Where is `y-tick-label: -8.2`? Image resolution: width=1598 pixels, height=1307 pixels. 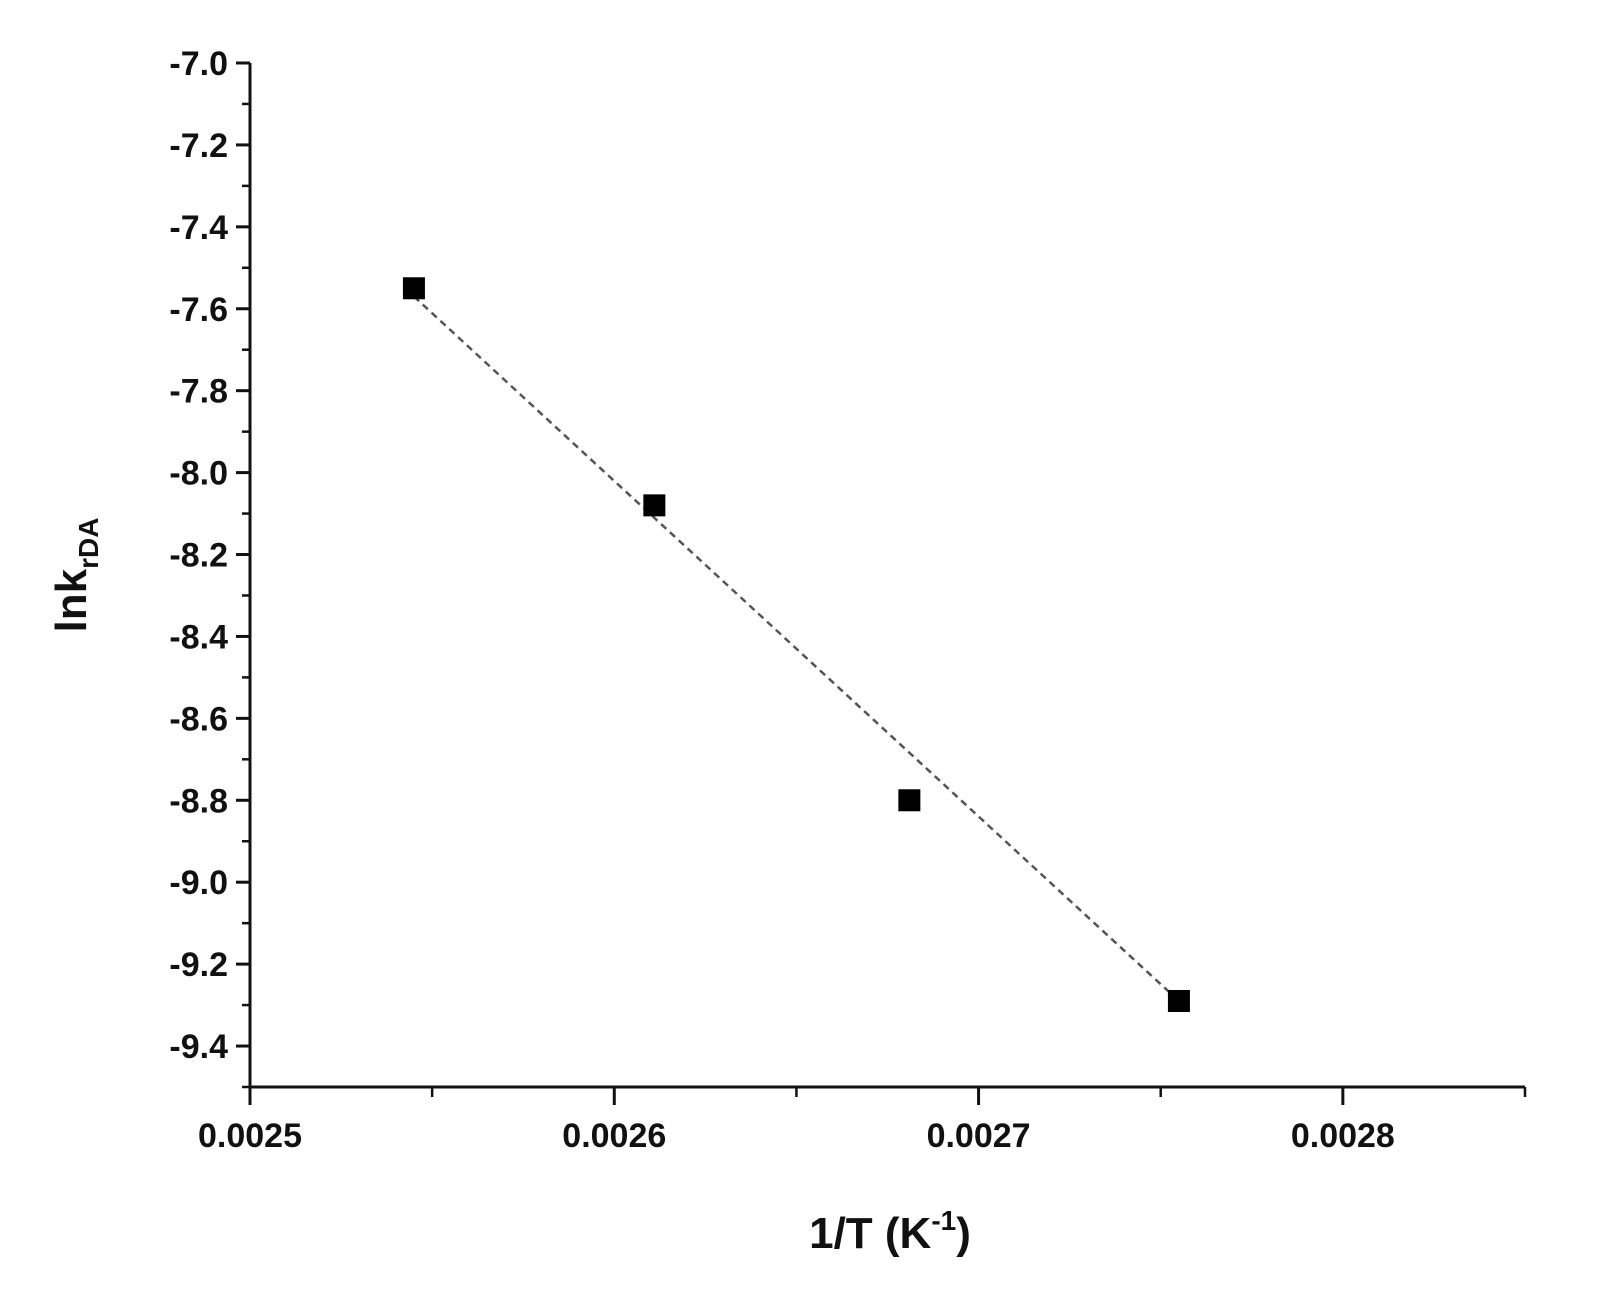 y-tick-label: -8.2 is located at coordinates (198, 556).